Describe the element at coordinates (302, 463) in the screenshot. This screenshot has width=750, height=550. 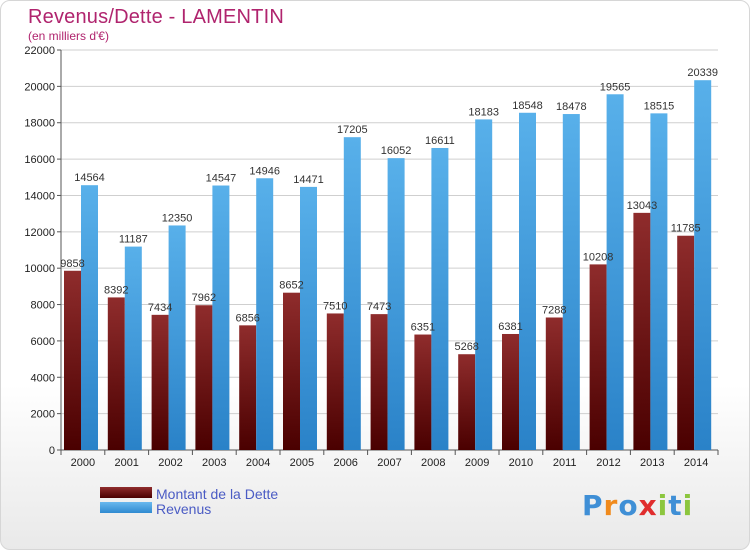
I see `x-tick-label: 2005` at that location.